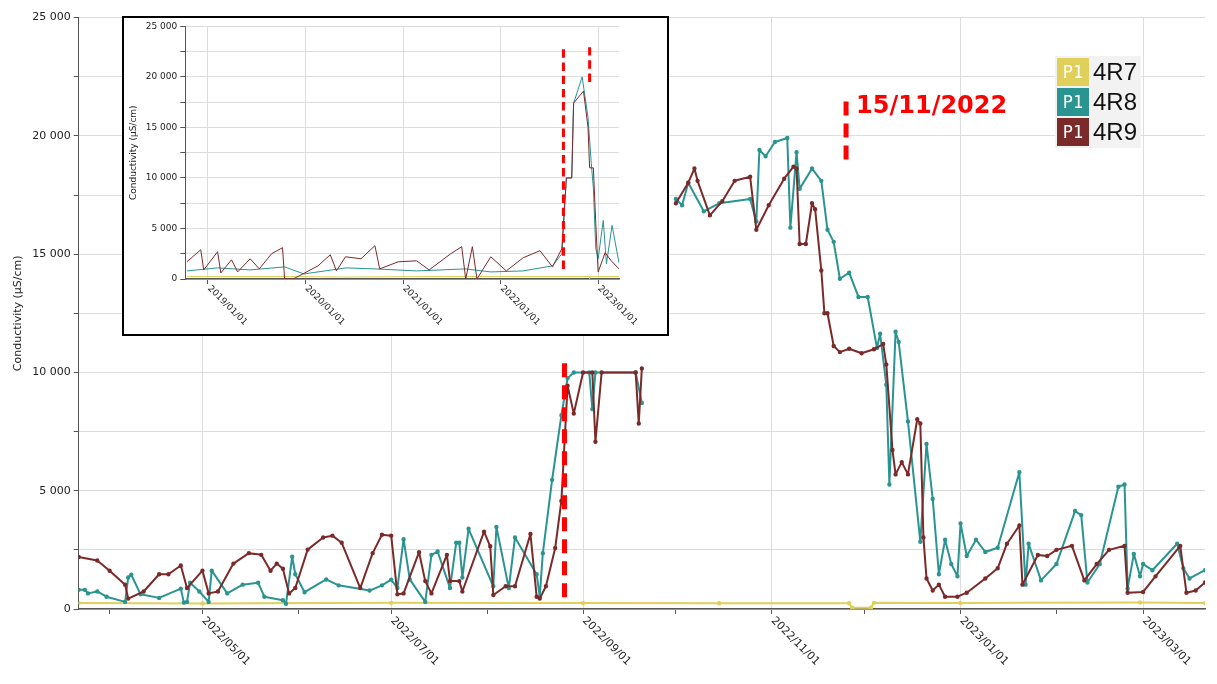 This screenshot has height=684, width=1217. What do you see at coordinates (1072, 72) in the screenshot?
I see `legend-title: P1` at bounding box center [1072, 72].